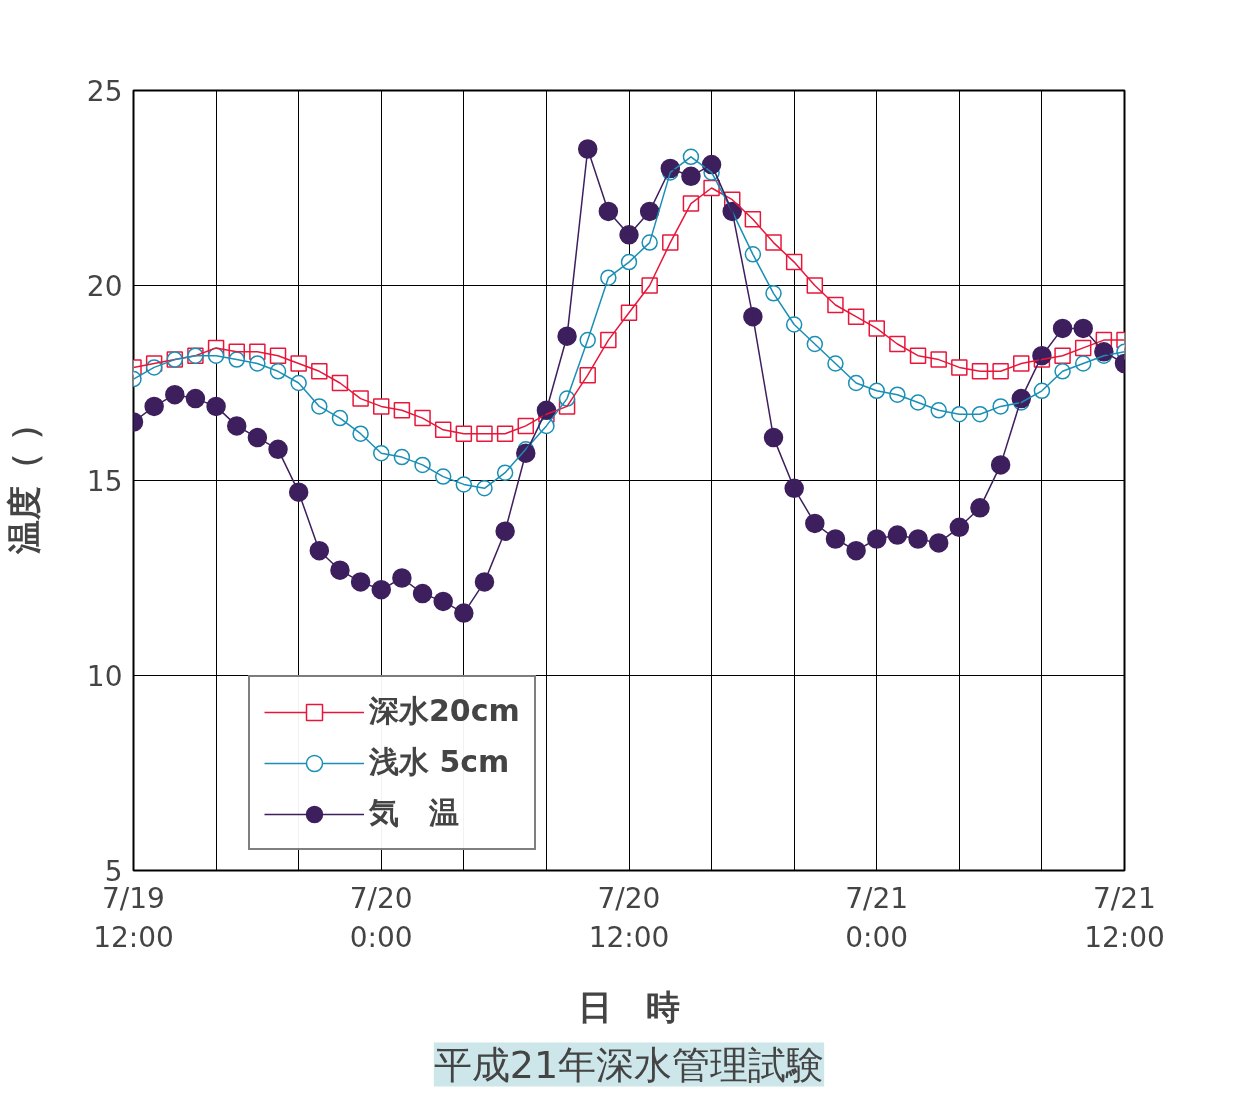 The image size is (1234, 1096). I want to click on y-tick-label: 25, so click(104, 91).